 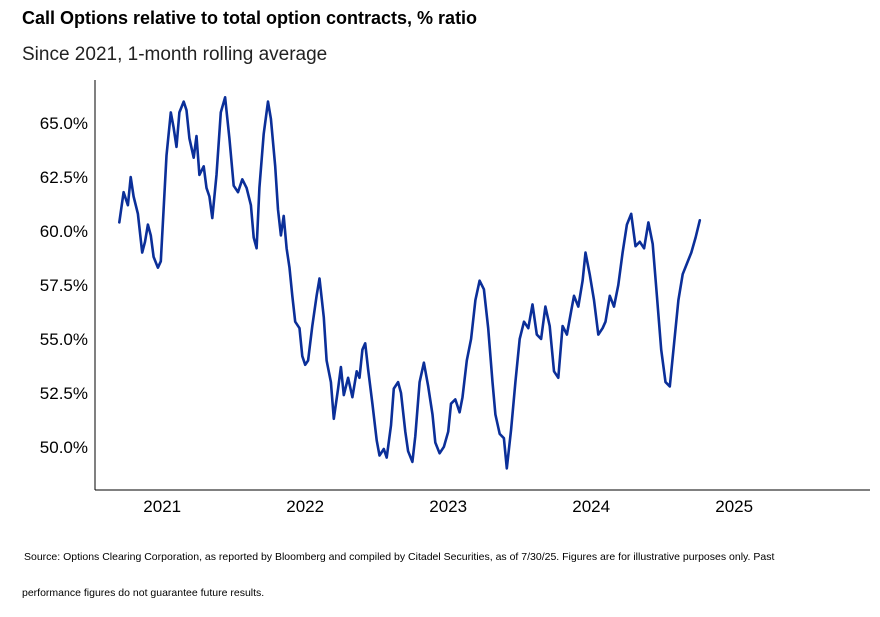 I want to click on y-tick-label: 62.5%, so click(x=64, y=177).